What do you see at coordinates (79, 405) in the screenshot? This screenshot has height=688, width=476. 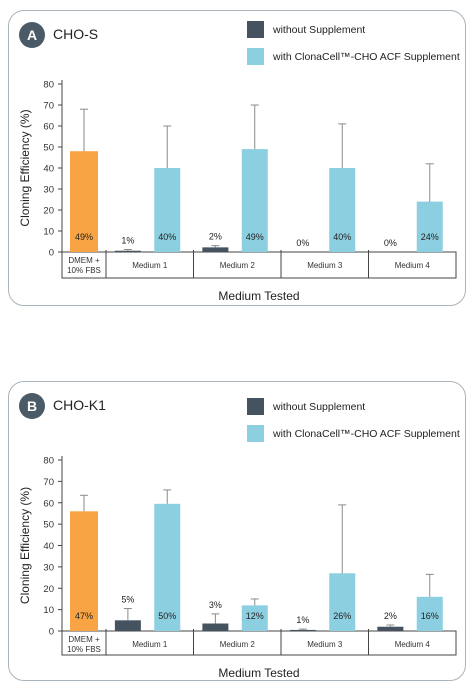 I see `panel-title: CHO-K1` at bounding box center [79, 405].